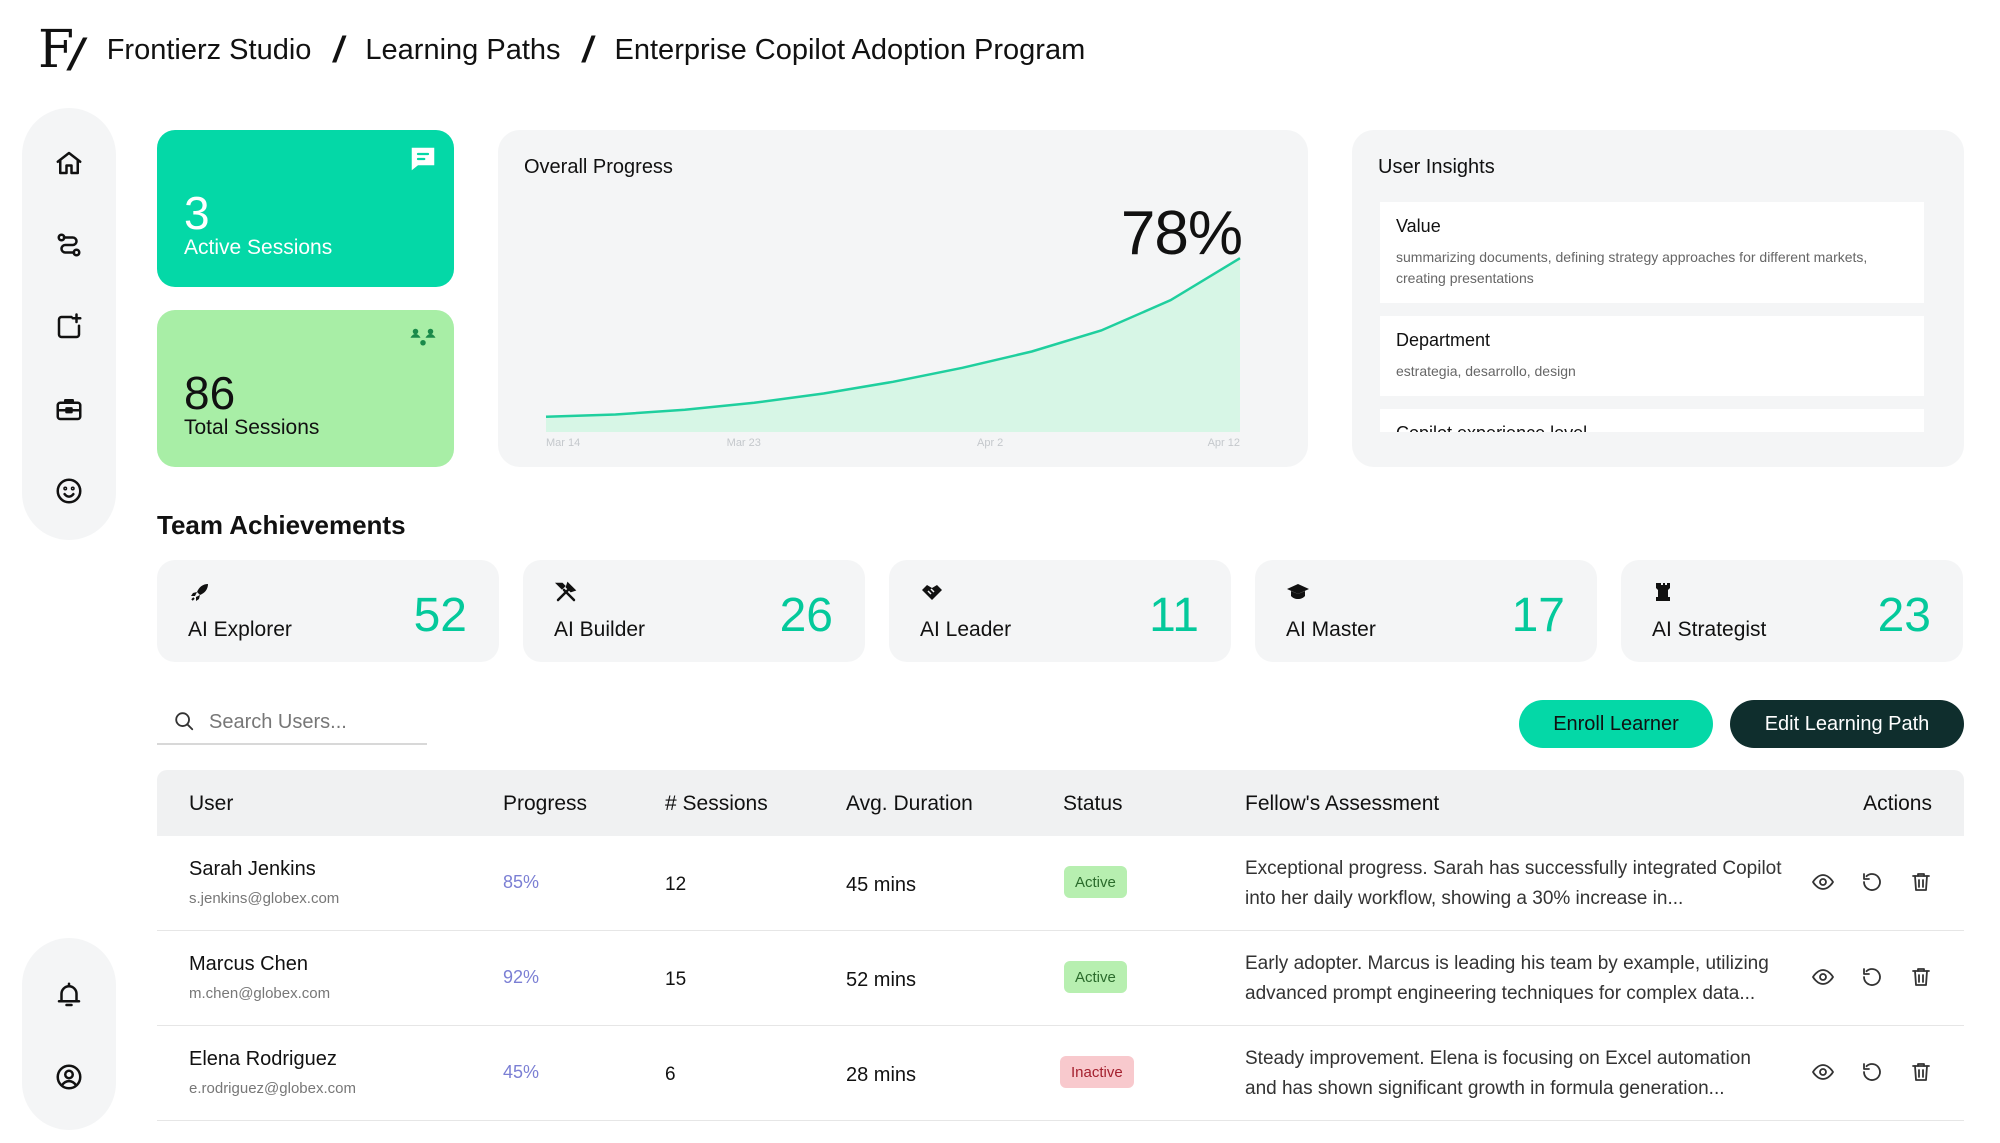 The image size is (2000, 1143). What do you see at coordinates (281, 525) in the screenshot?
I see `team-achievements-title: Team Achievements` at bounding box center [281, 525].